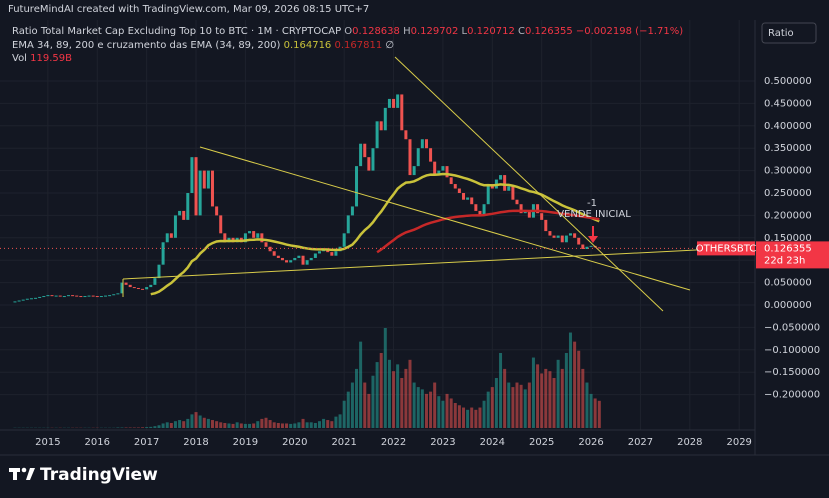 The image size is (829, 498). I want to click on ohlc-label: O, so click(348, 31).